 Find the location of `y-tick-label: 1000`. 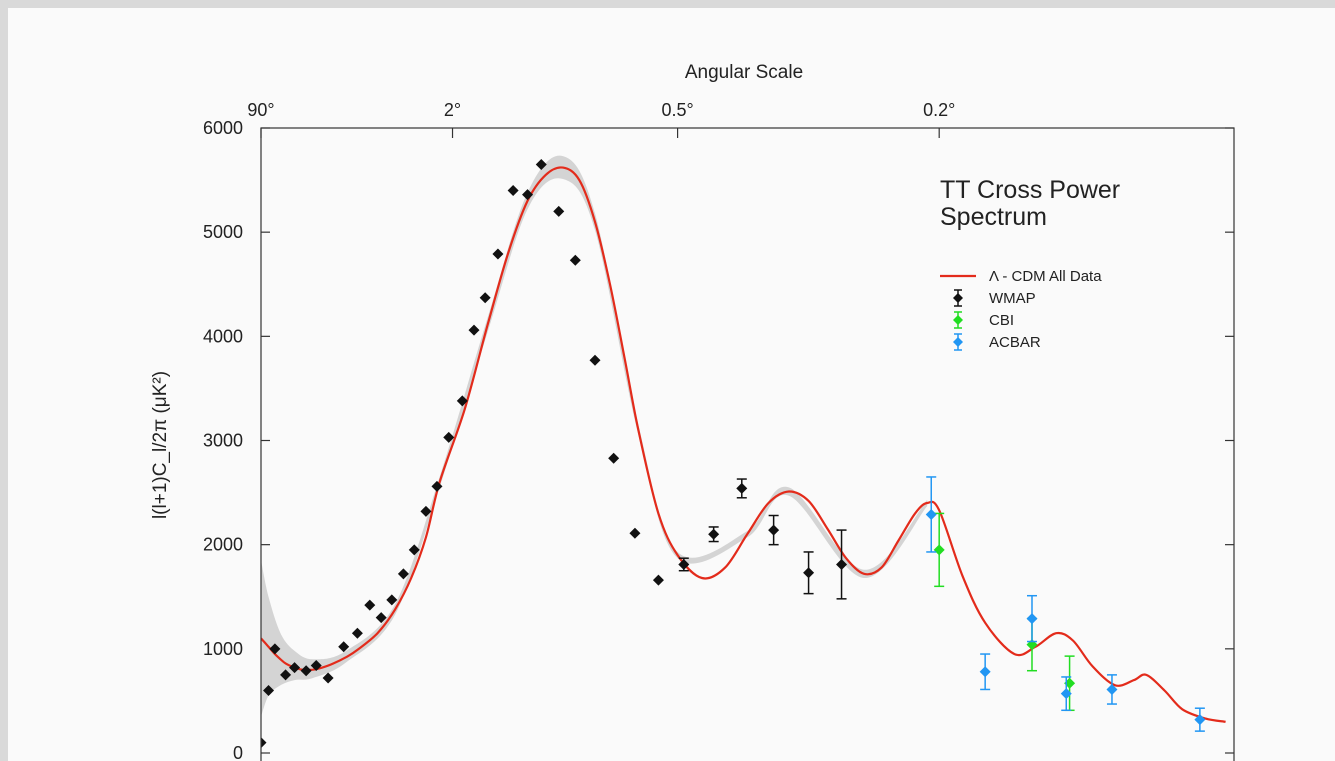

y-tick-label: 1000 is located at coordinates (223, 649).